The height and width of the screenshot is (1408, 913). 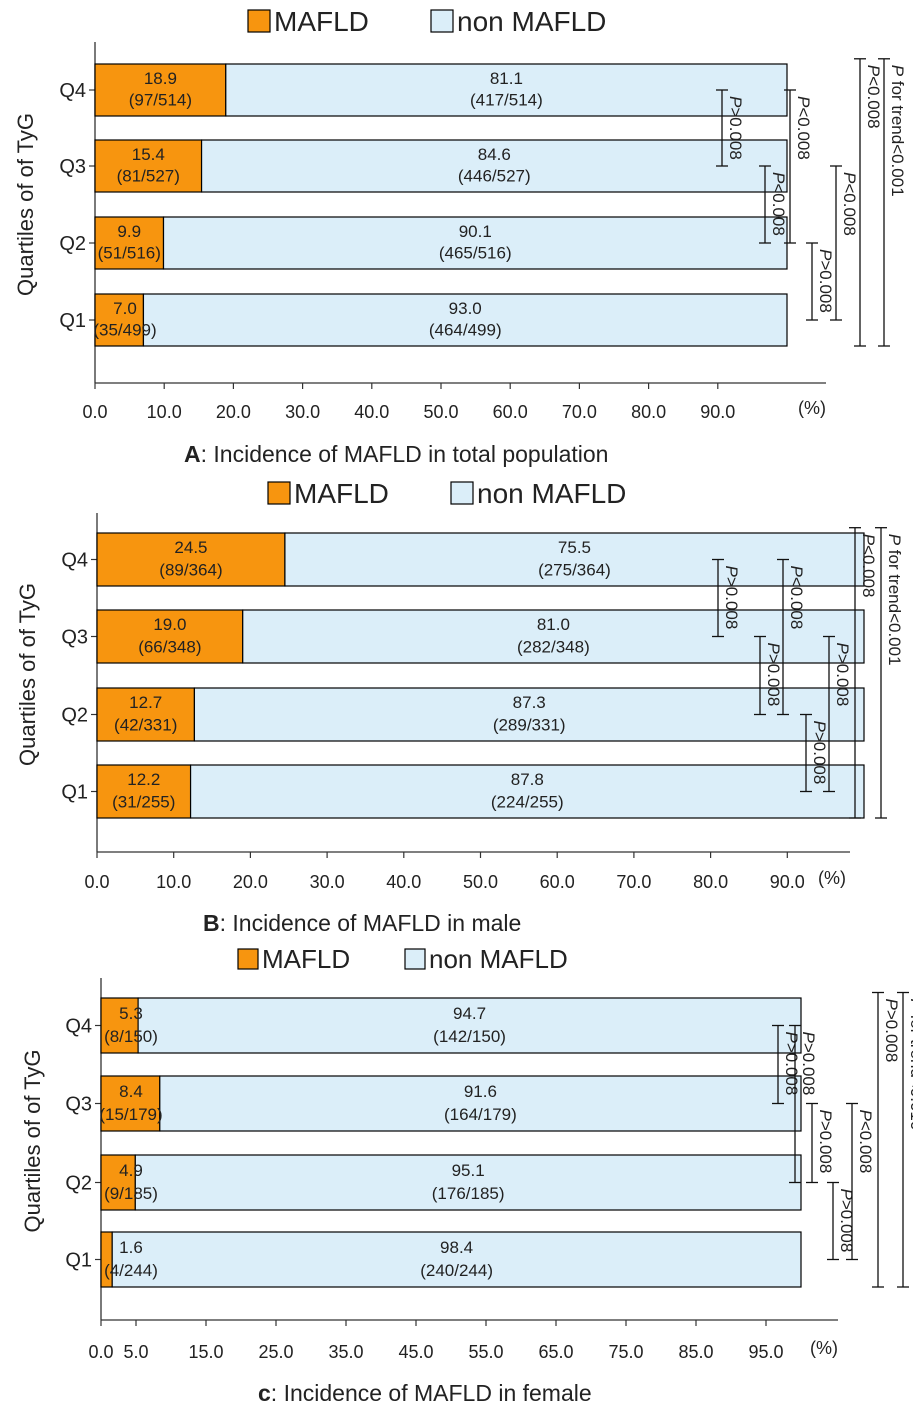 What do you see at coordinates (233, 412) in the screenshot?
I see `x-tick-label: 20.0` at bounding box center [233, 412].